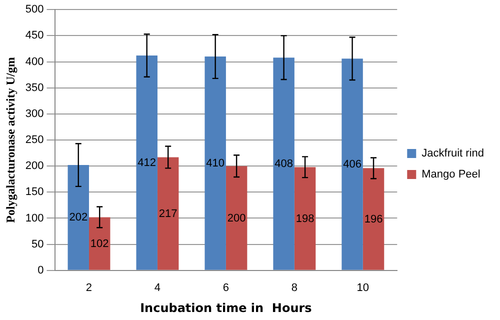  I want to click on data-label: 412, so click(147, 162).